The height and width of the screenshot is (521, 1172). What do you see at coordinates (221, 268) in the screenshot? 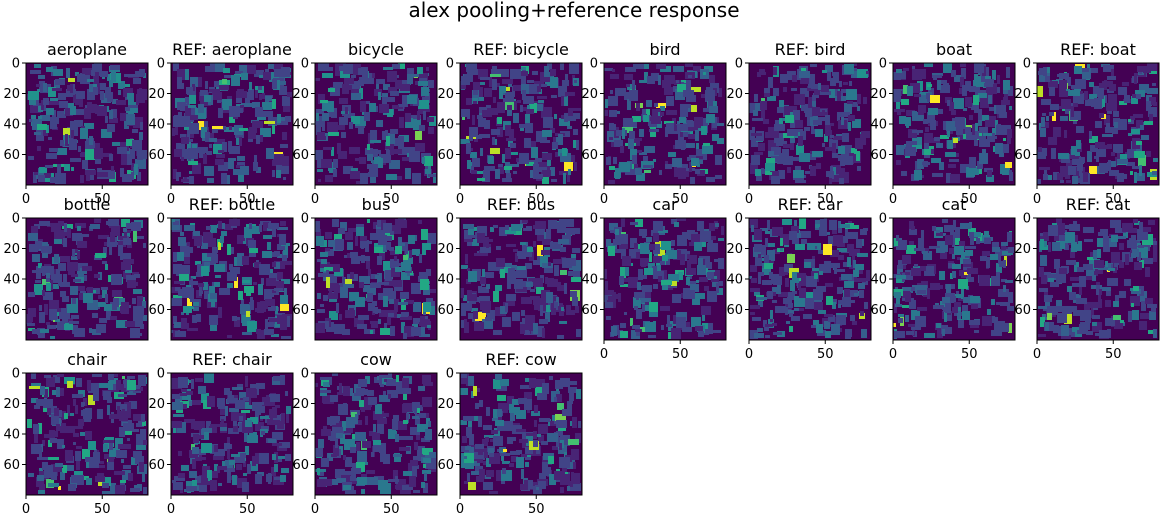
I see `panel: REF: bottle 0 20 40 60` at bounding box center [221, 268].